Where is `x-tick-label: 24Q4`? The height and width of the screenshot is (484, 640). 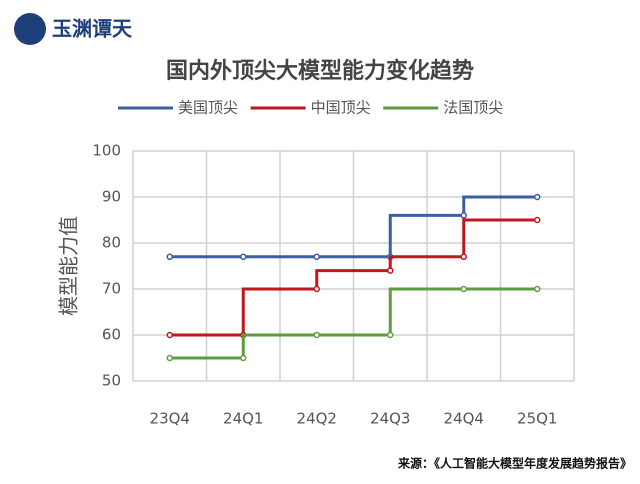 x-tick-label: 24Q4 is located at coordinates (464, 419).